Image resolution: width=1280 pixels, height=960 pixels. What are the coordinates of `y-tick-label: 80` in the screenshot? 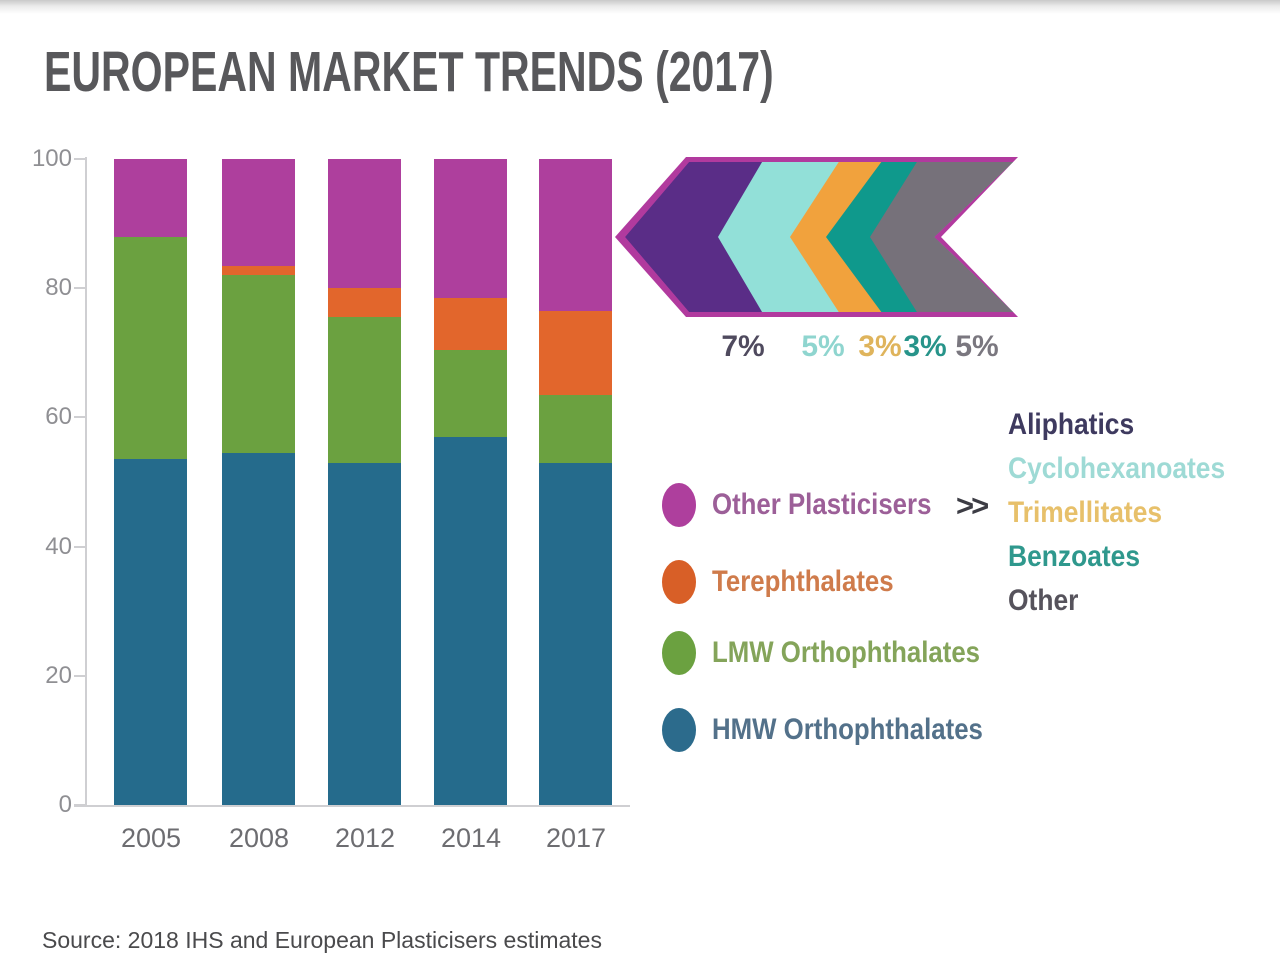 It's located at (58, 287).